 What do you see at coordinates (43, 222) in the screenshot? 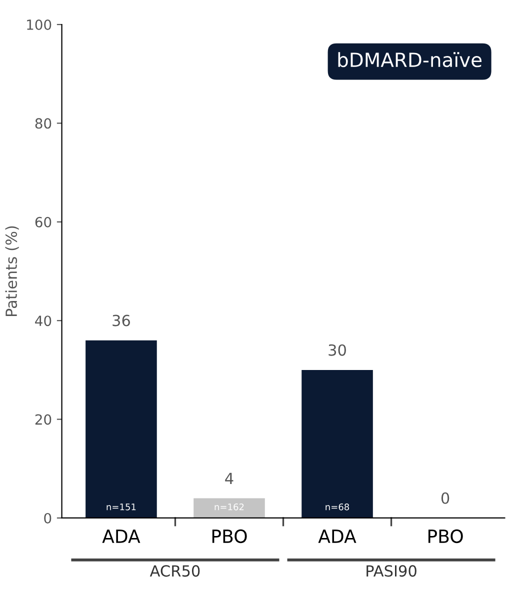
I see `y-tick-label: 60` at bounding box center [43, 222].